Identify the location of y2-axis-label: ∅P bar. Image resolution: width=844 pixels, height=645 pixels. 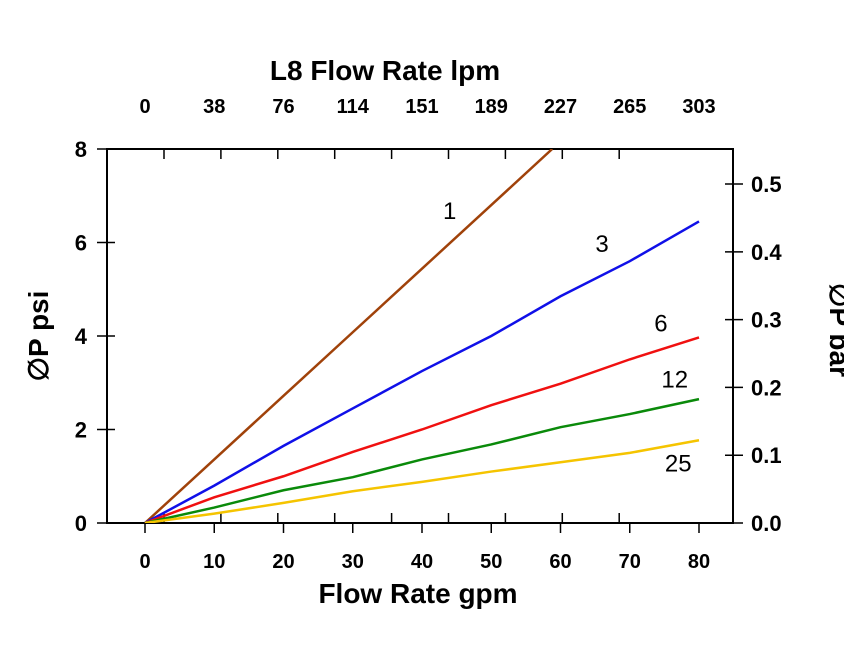
(834, 330).